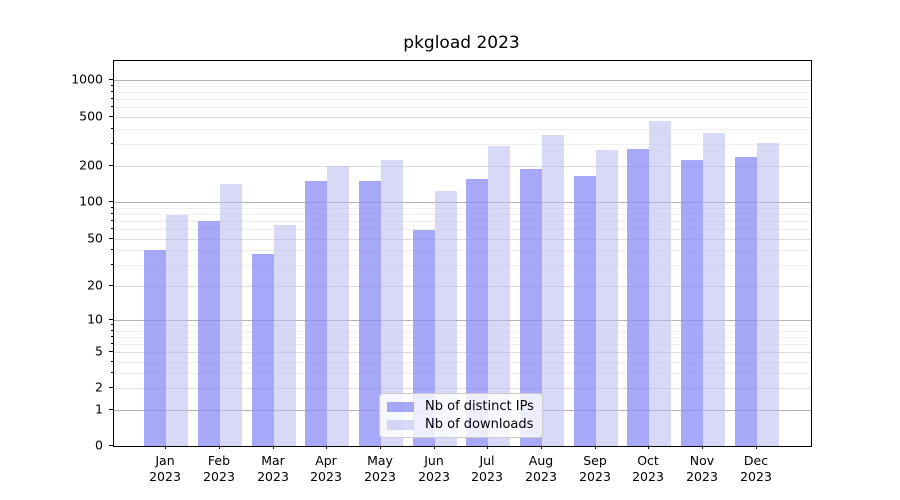  Describe the element at coordinates (607, 298) in the screenshot. I see `bar-downloads-sep` at that location.